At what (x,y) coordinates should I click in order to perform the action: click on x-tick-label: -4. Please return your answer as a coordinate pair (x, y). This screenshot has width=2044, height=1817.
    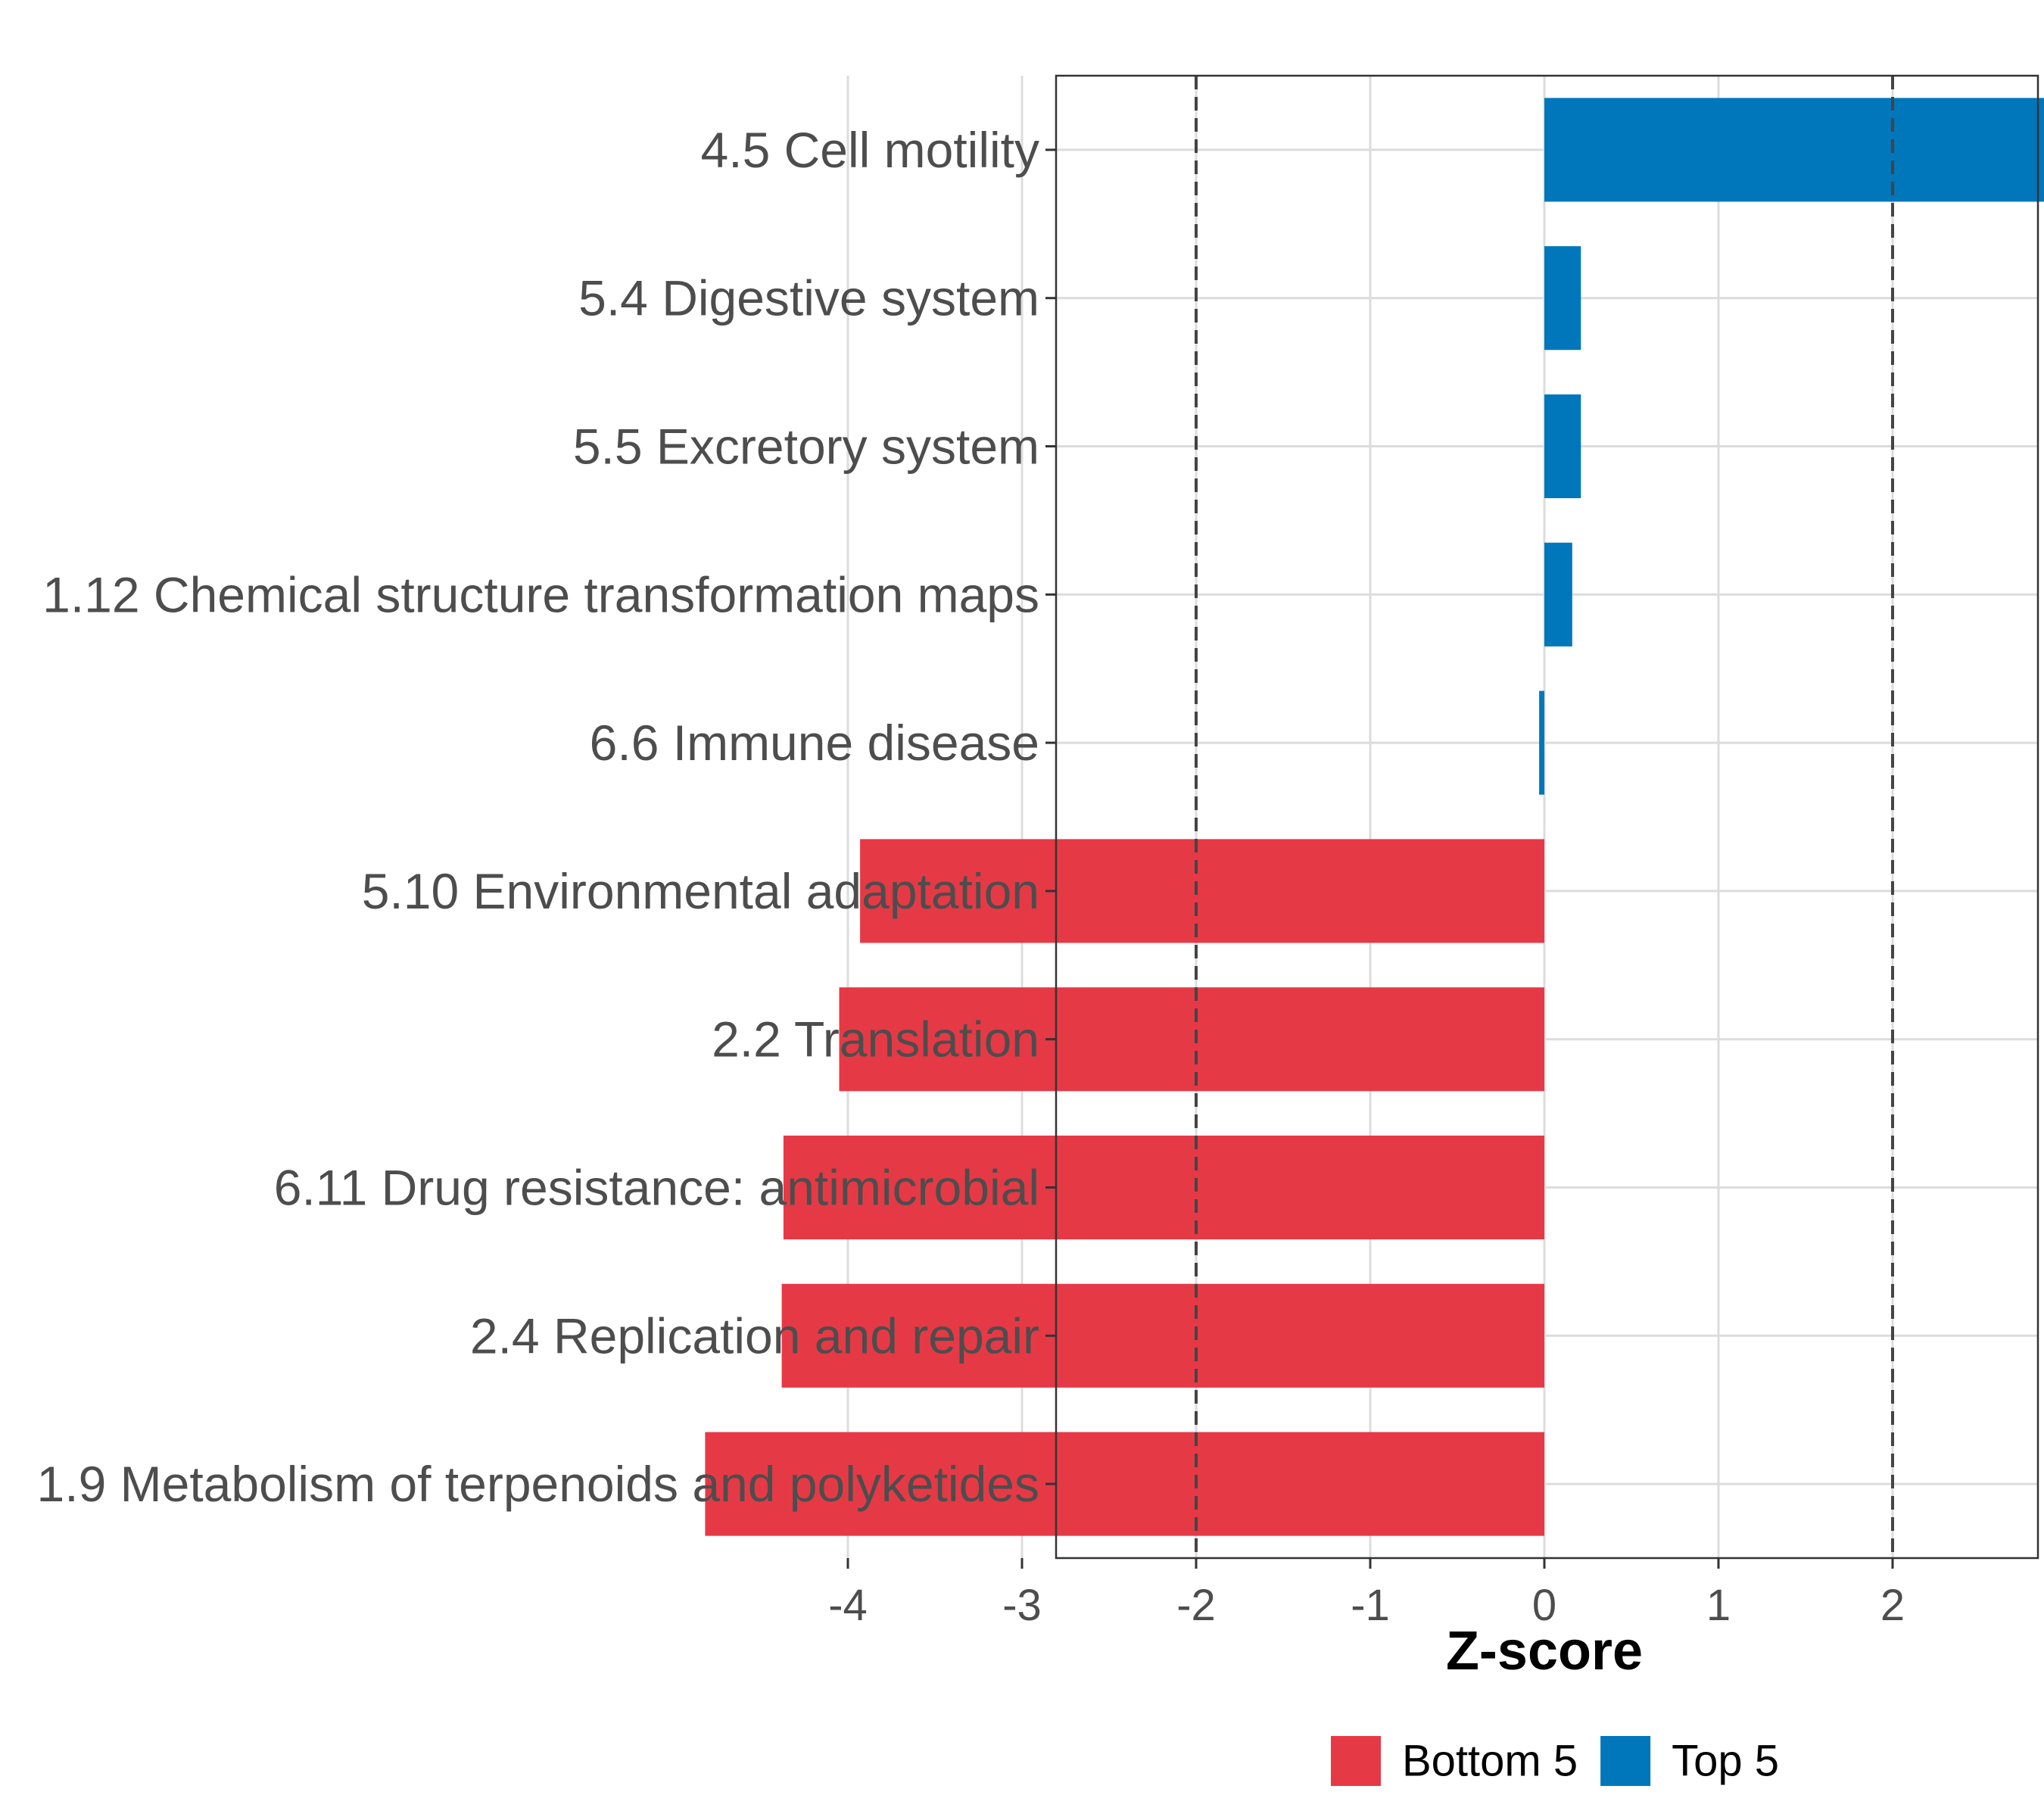
    Looking at the image, I should click on (848, 1605).